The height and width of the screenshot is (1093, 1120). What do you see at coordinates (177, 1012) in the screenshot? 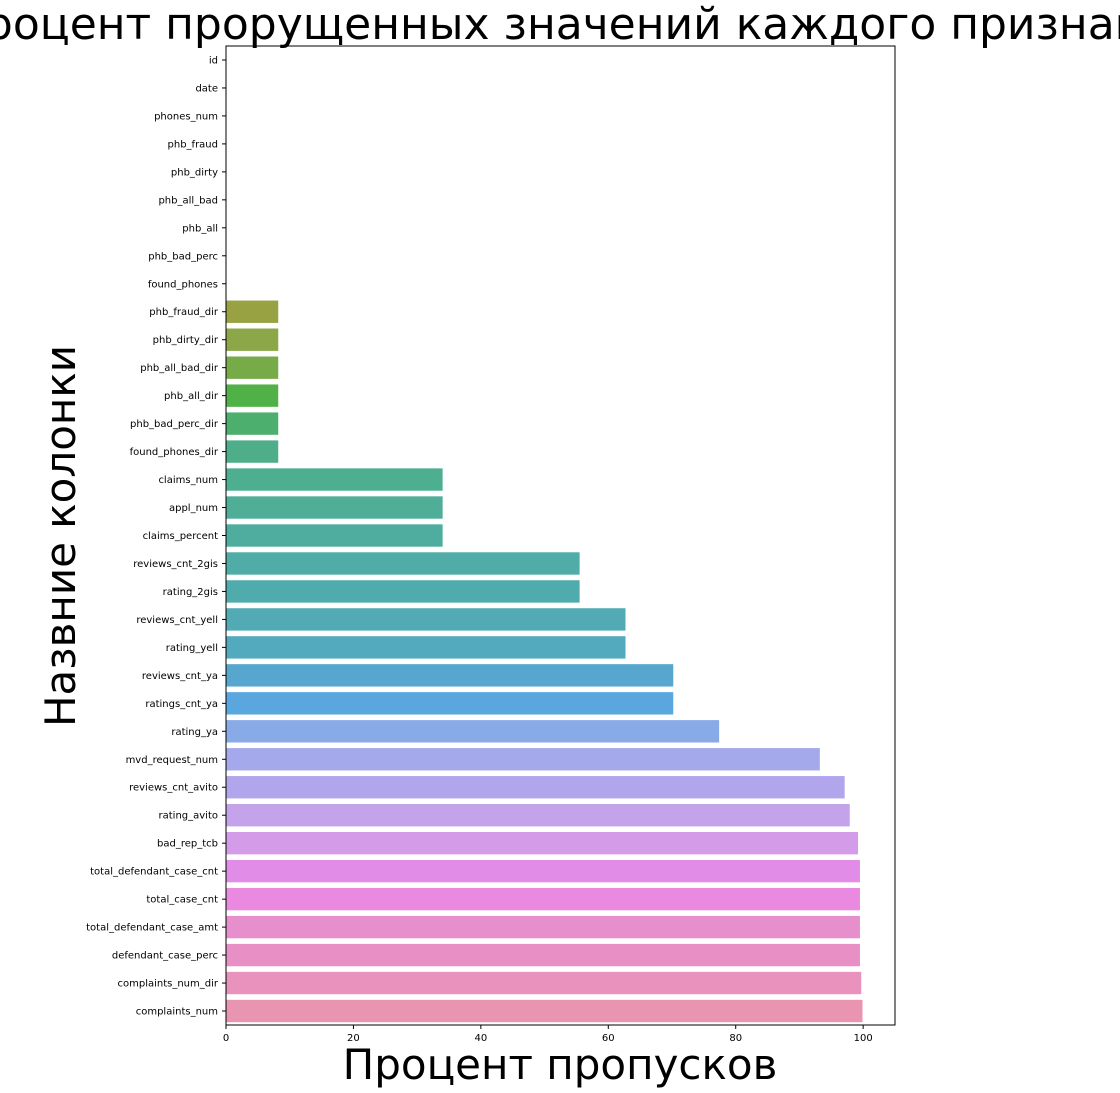
I see `y-tick-label: complaints_num` at bounding box center [177, 1012].